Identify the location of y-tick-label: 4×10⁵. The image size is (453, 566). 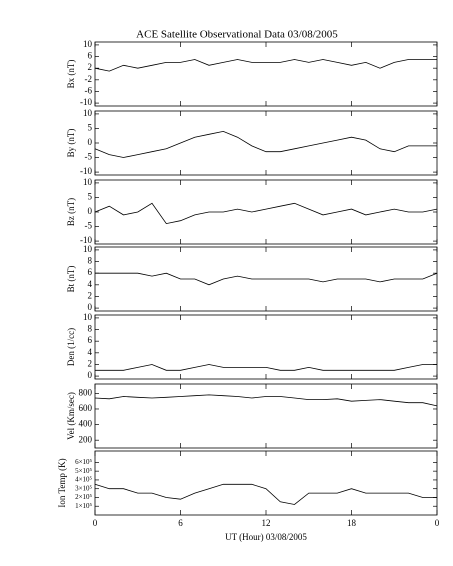
(83, 480).